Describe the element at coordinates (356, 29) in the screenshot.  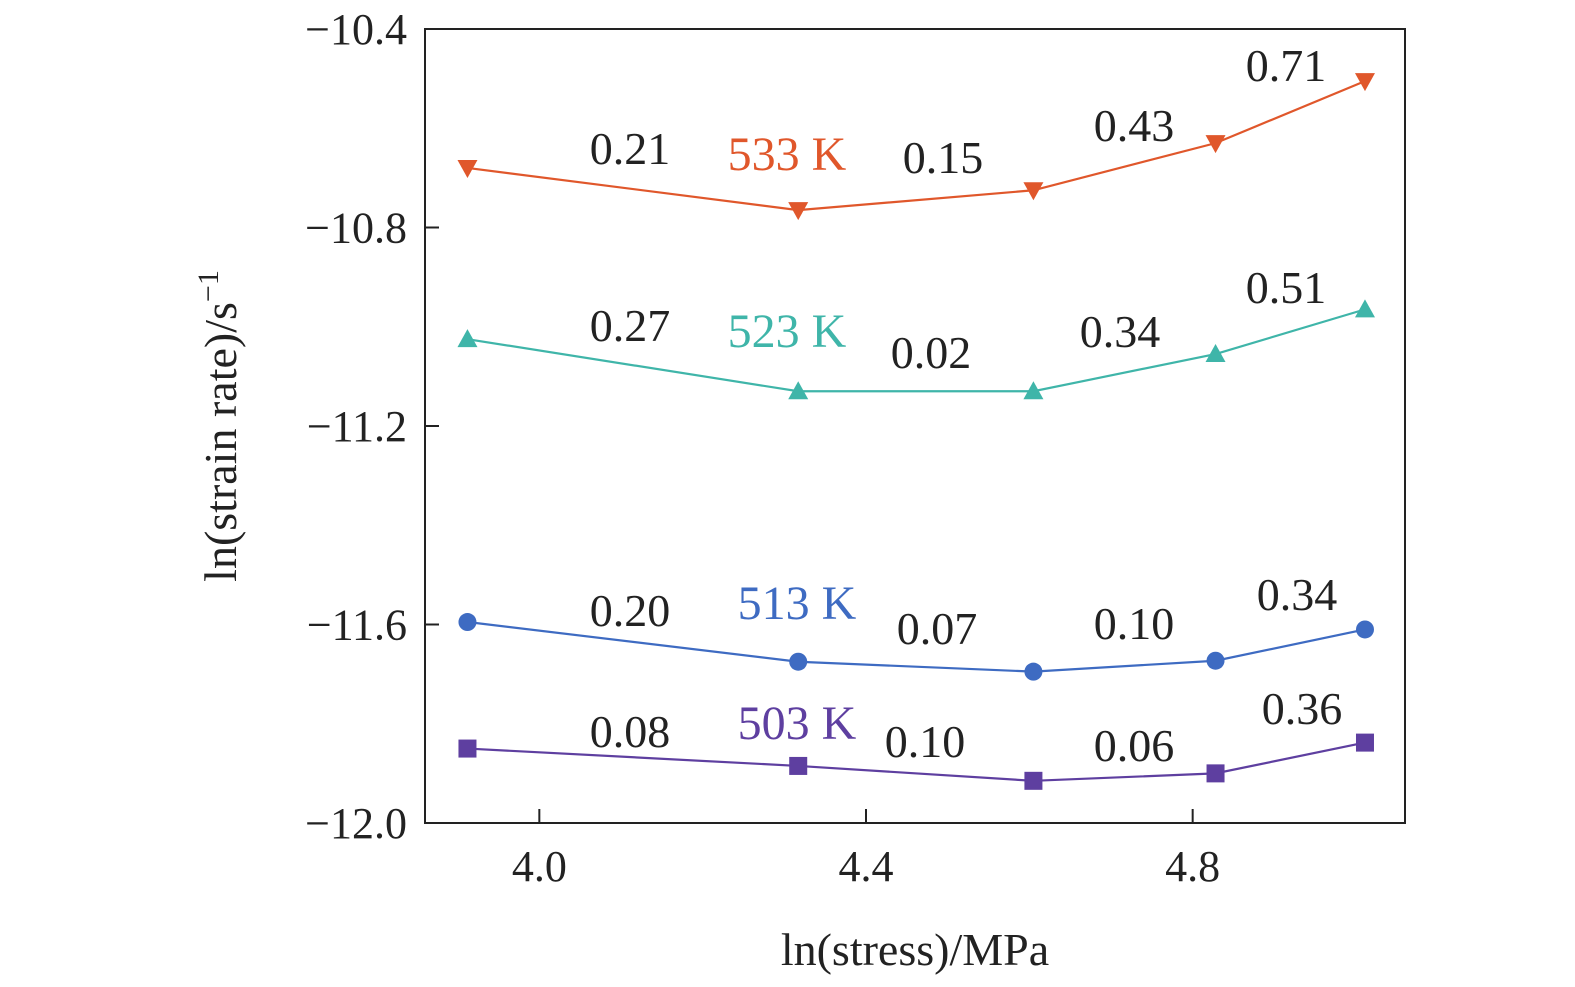
I see `y-tick-label: −10.4` at that location.